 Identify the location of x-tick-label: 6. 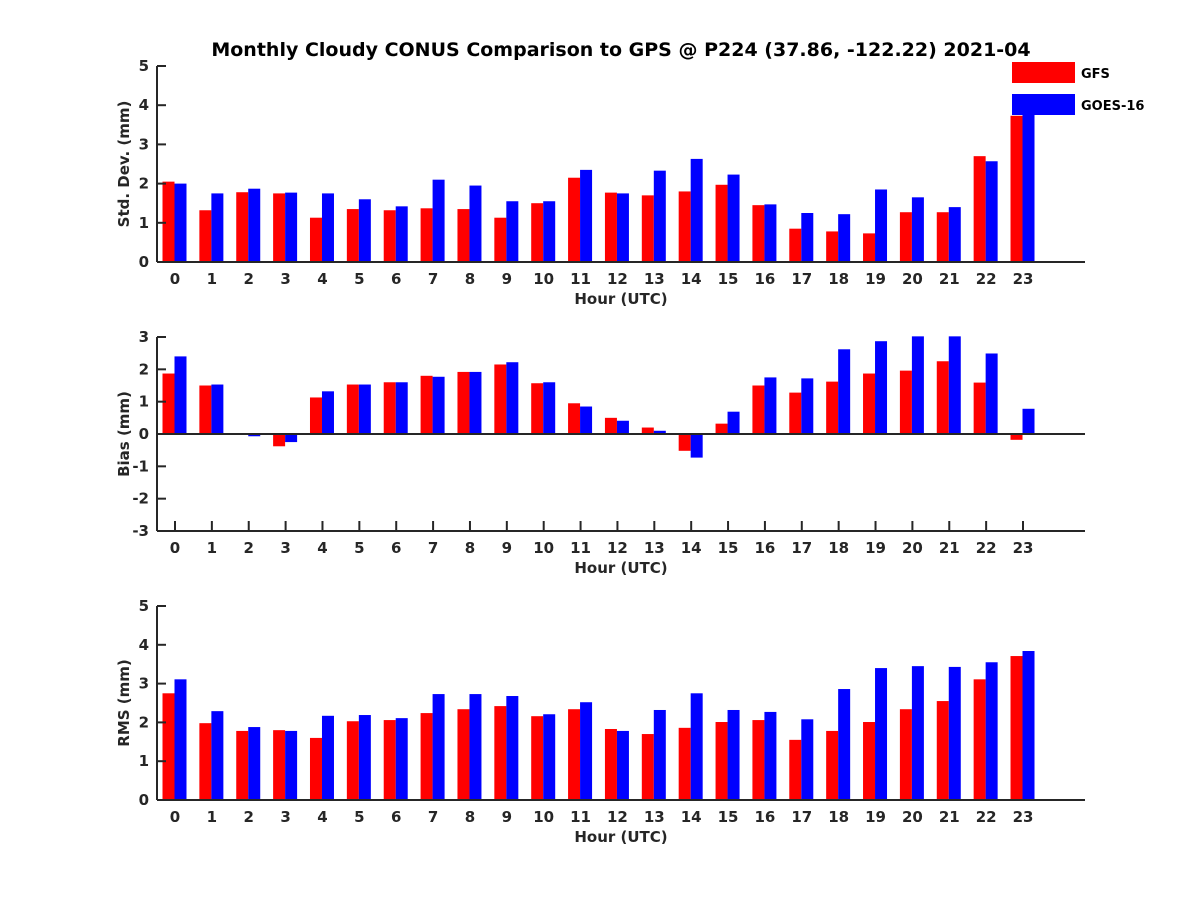
(396, 279).